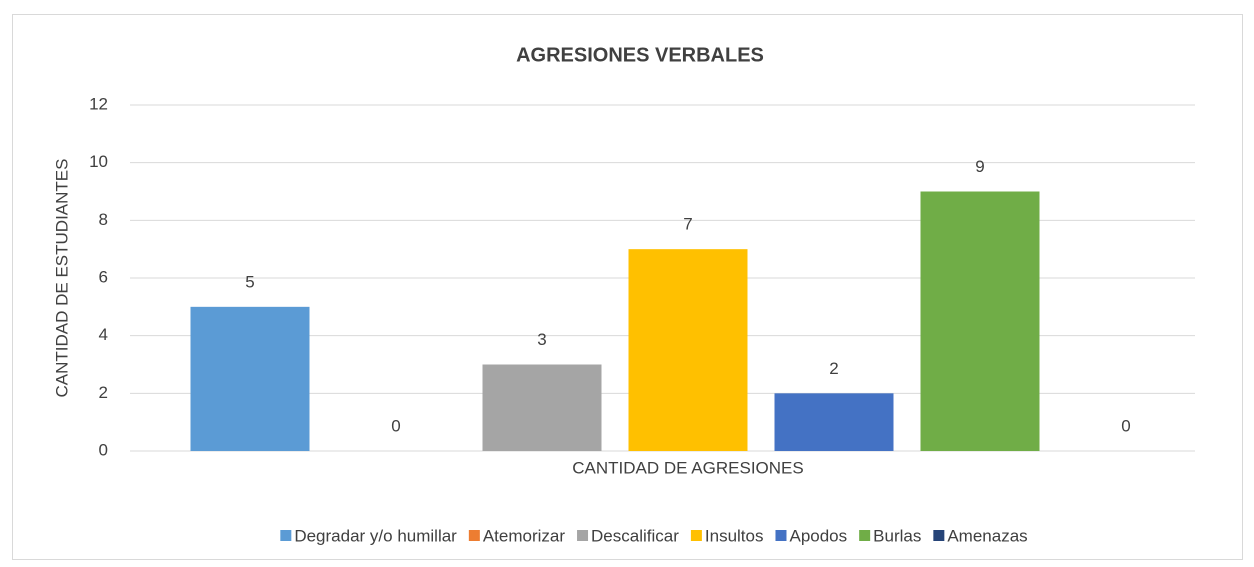 This screenshot has width=1254, height=567. I want to click on y-axis-label: CANTIDAD DE ESTUDIANTES, so click(61, 278).